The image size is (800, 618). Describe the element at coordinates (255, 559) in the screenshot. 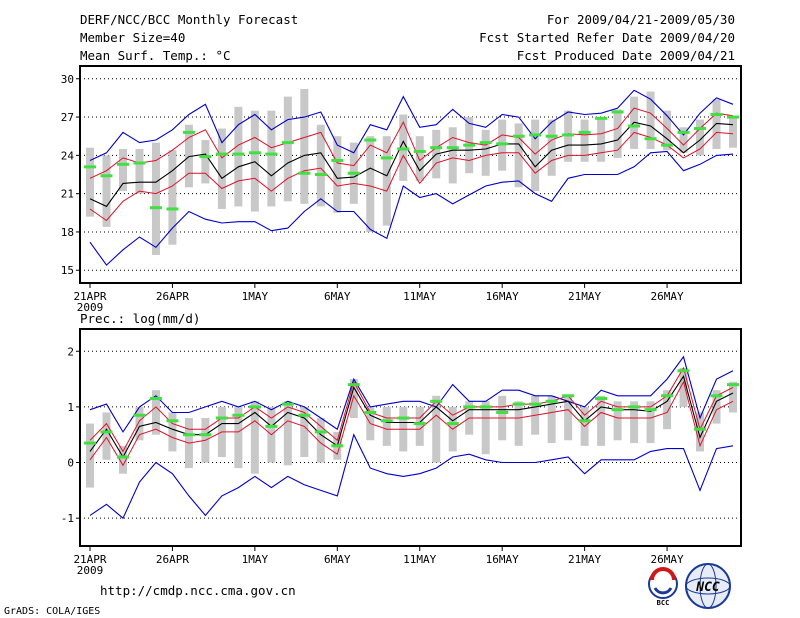

I see `prec-x-tick-label: 1MAY` at that location.